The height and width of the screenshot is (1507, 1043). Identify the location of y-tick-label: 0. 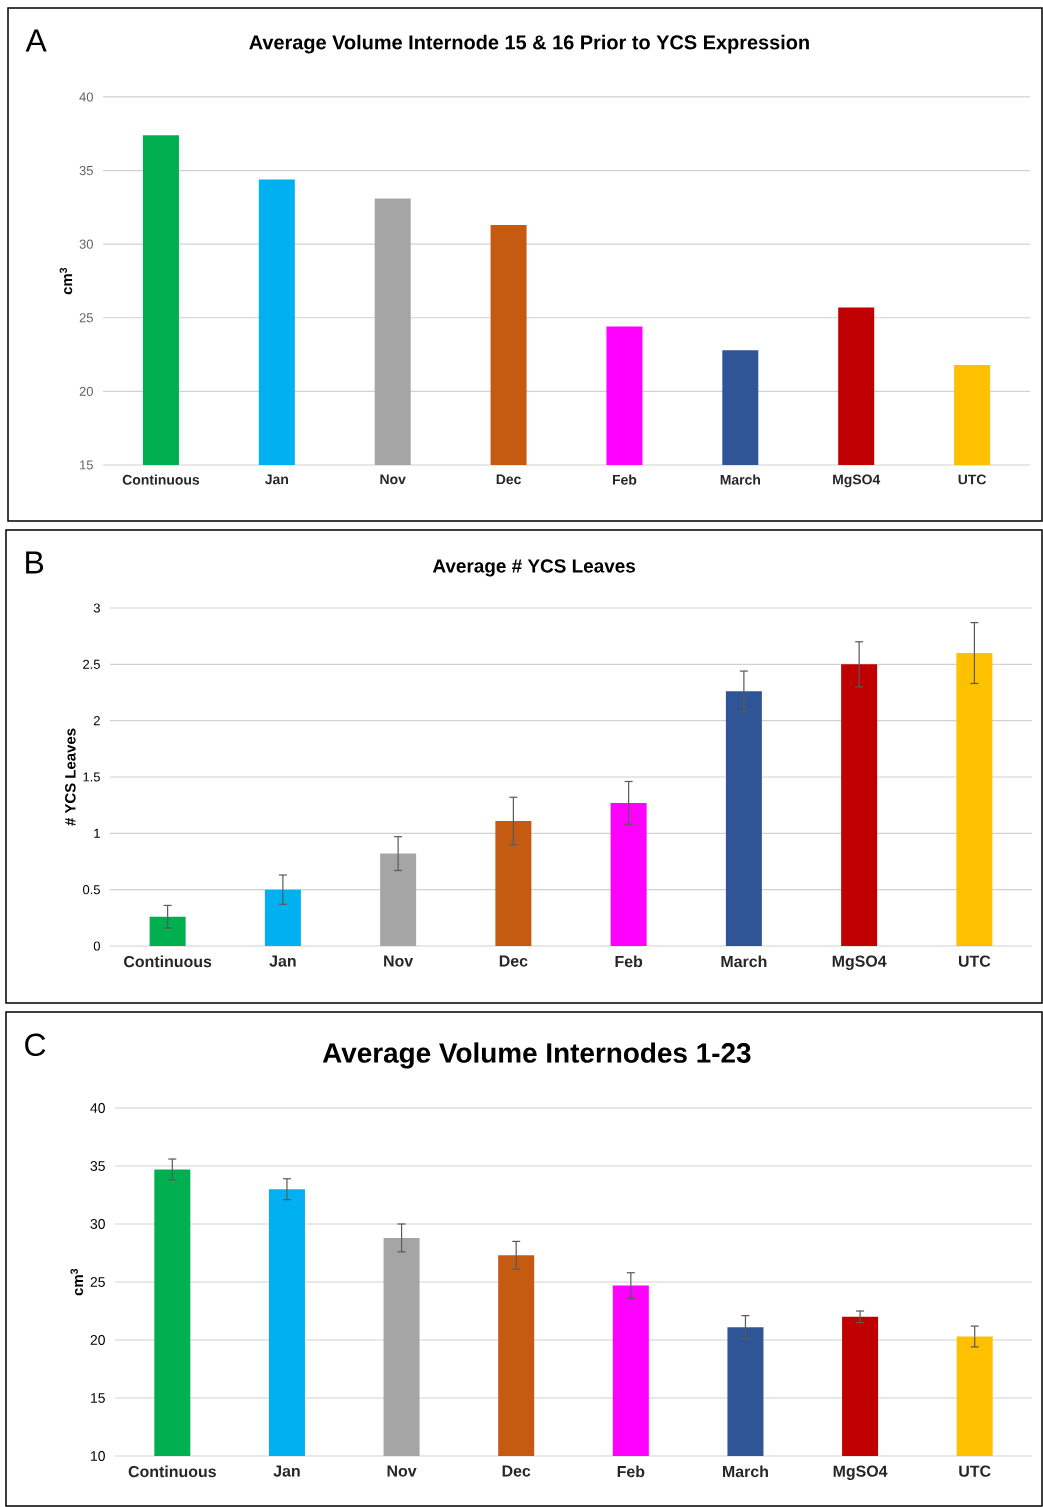
(96, 946).